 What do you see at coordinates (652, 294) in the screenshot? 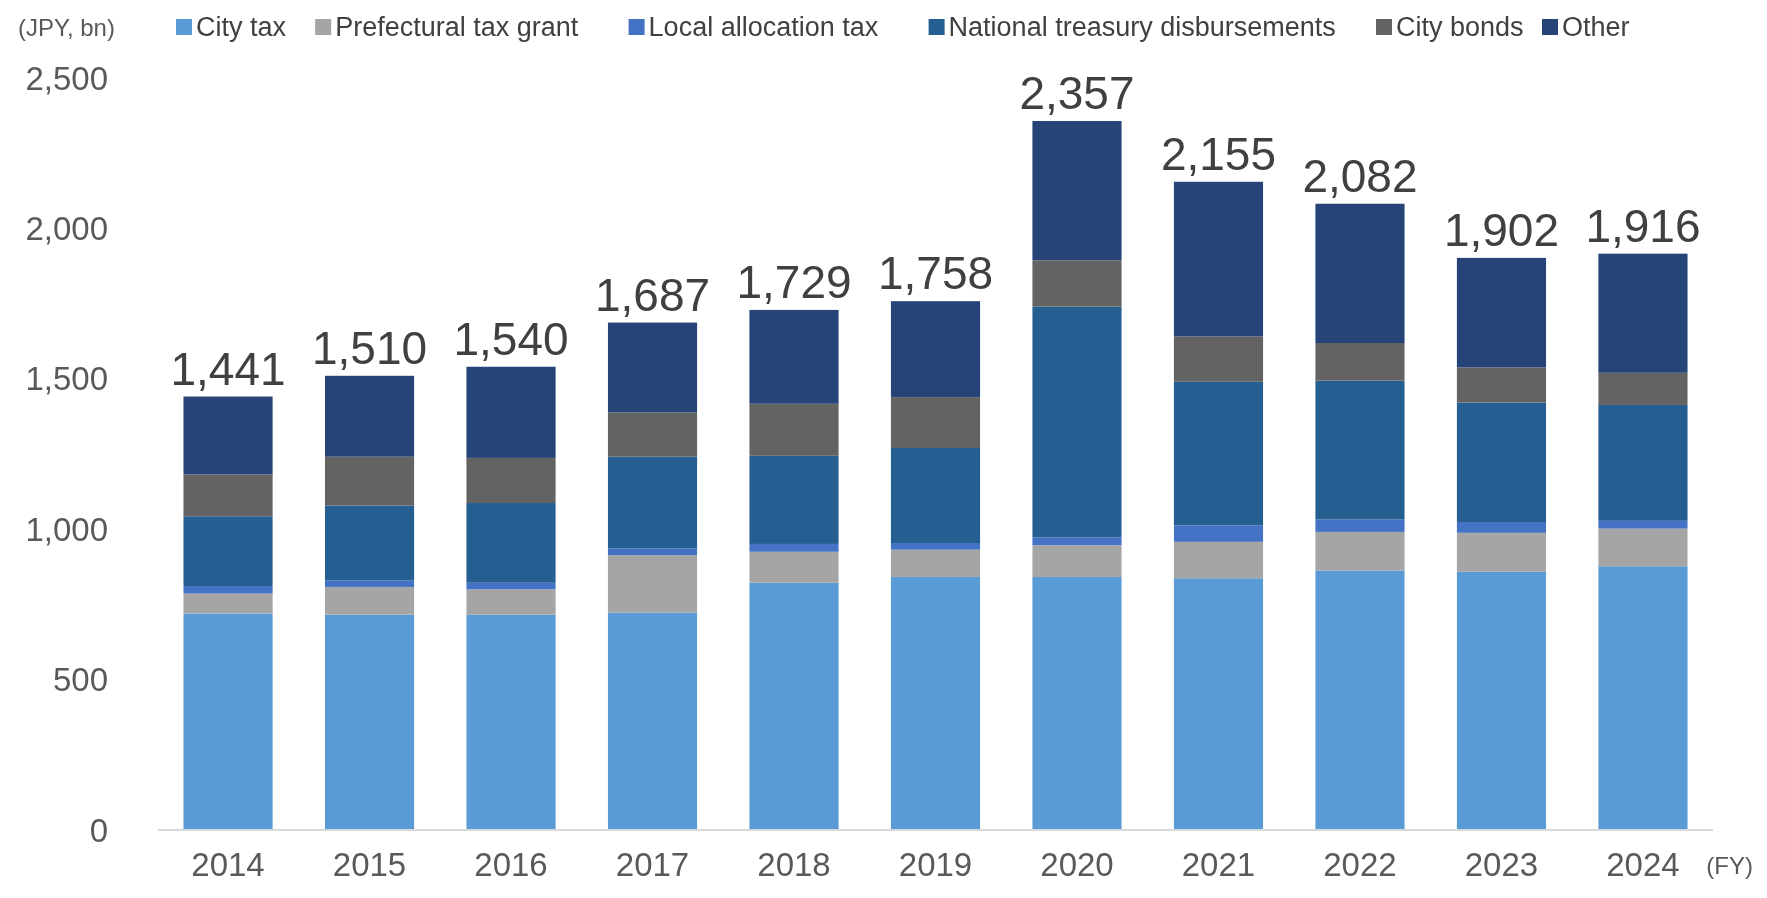
I see `total-label: 1,687` at bounding box center [652, 294].